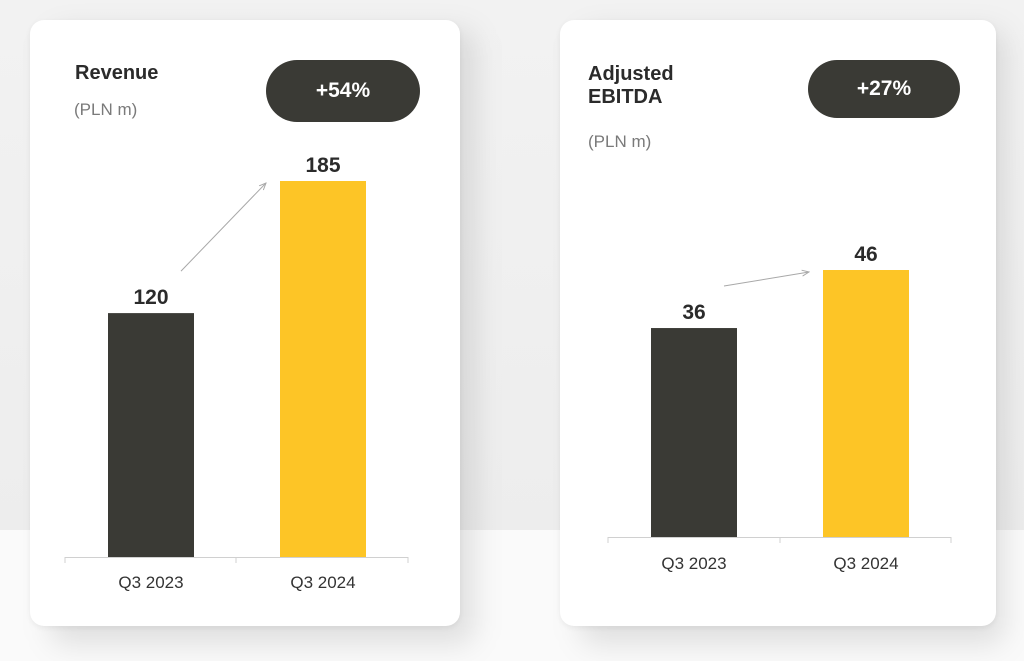  Describe the element at coordinates (693, 312) in the screenshot. I see `bar-value-label: 36` at that location.